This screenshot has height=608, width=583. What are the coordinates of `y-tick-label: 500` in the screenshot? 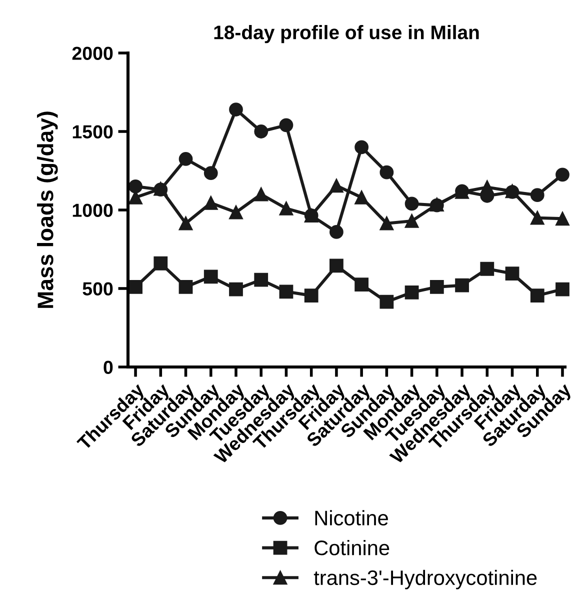 It's located at (97, 289).